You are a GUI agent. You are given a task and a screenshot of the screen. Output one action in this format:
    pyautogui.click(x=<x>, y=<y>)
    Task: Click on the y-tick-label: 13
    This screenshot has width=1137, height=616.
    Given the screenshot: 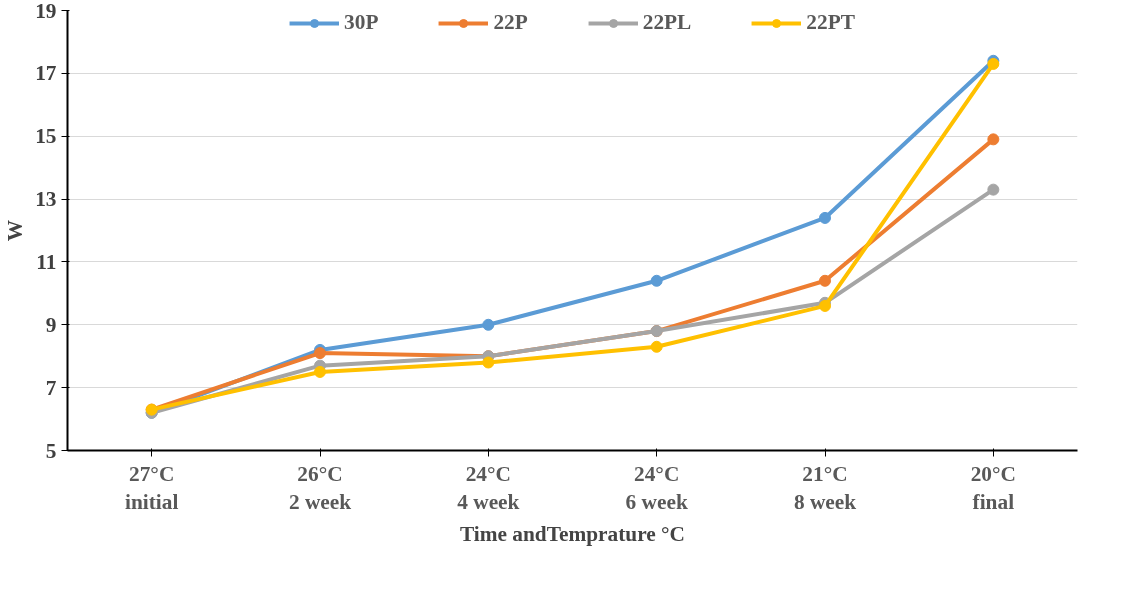 What is the action you would take?
    pyautogui.click(x=46, y=199)
    